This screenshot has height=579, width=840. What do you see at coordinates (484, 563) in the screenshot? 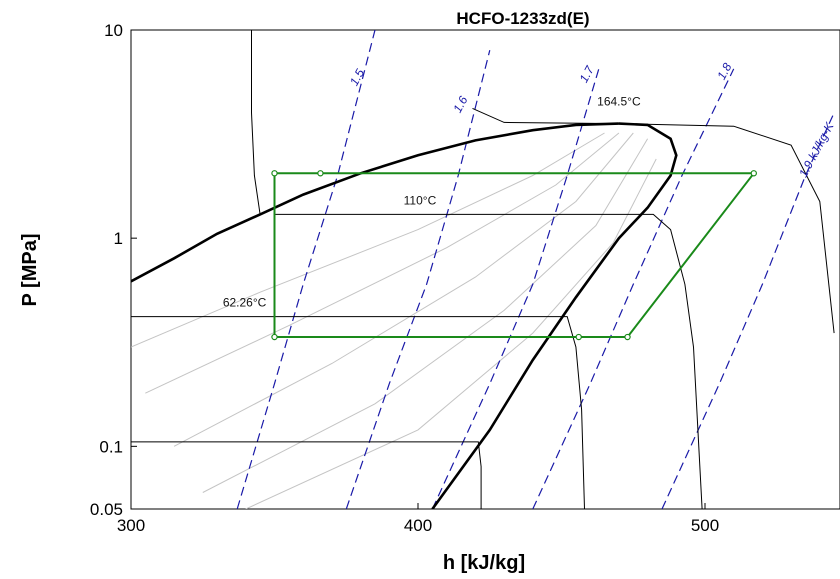
I see `x-axis-label: h [kJ/kg]` at bounding box center [484, 563].